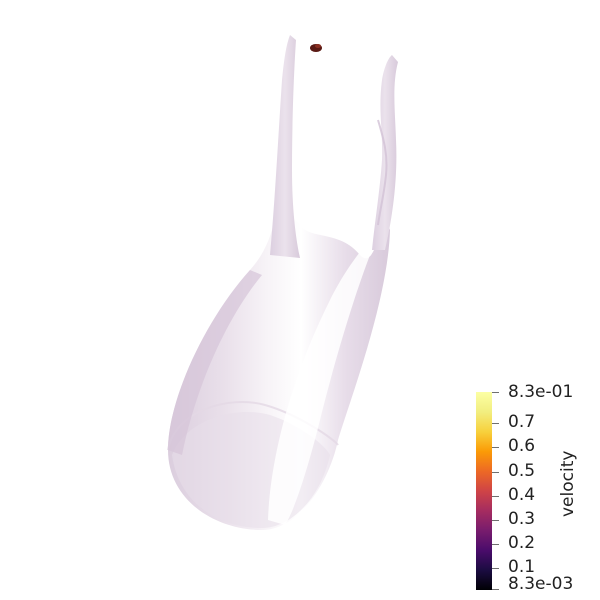 The width and height of the screenshot is (600, 600). What do you see at coordinates (320, 385) in the screenshot?
I see `tube-highlight` at bounding box center [320, 385].